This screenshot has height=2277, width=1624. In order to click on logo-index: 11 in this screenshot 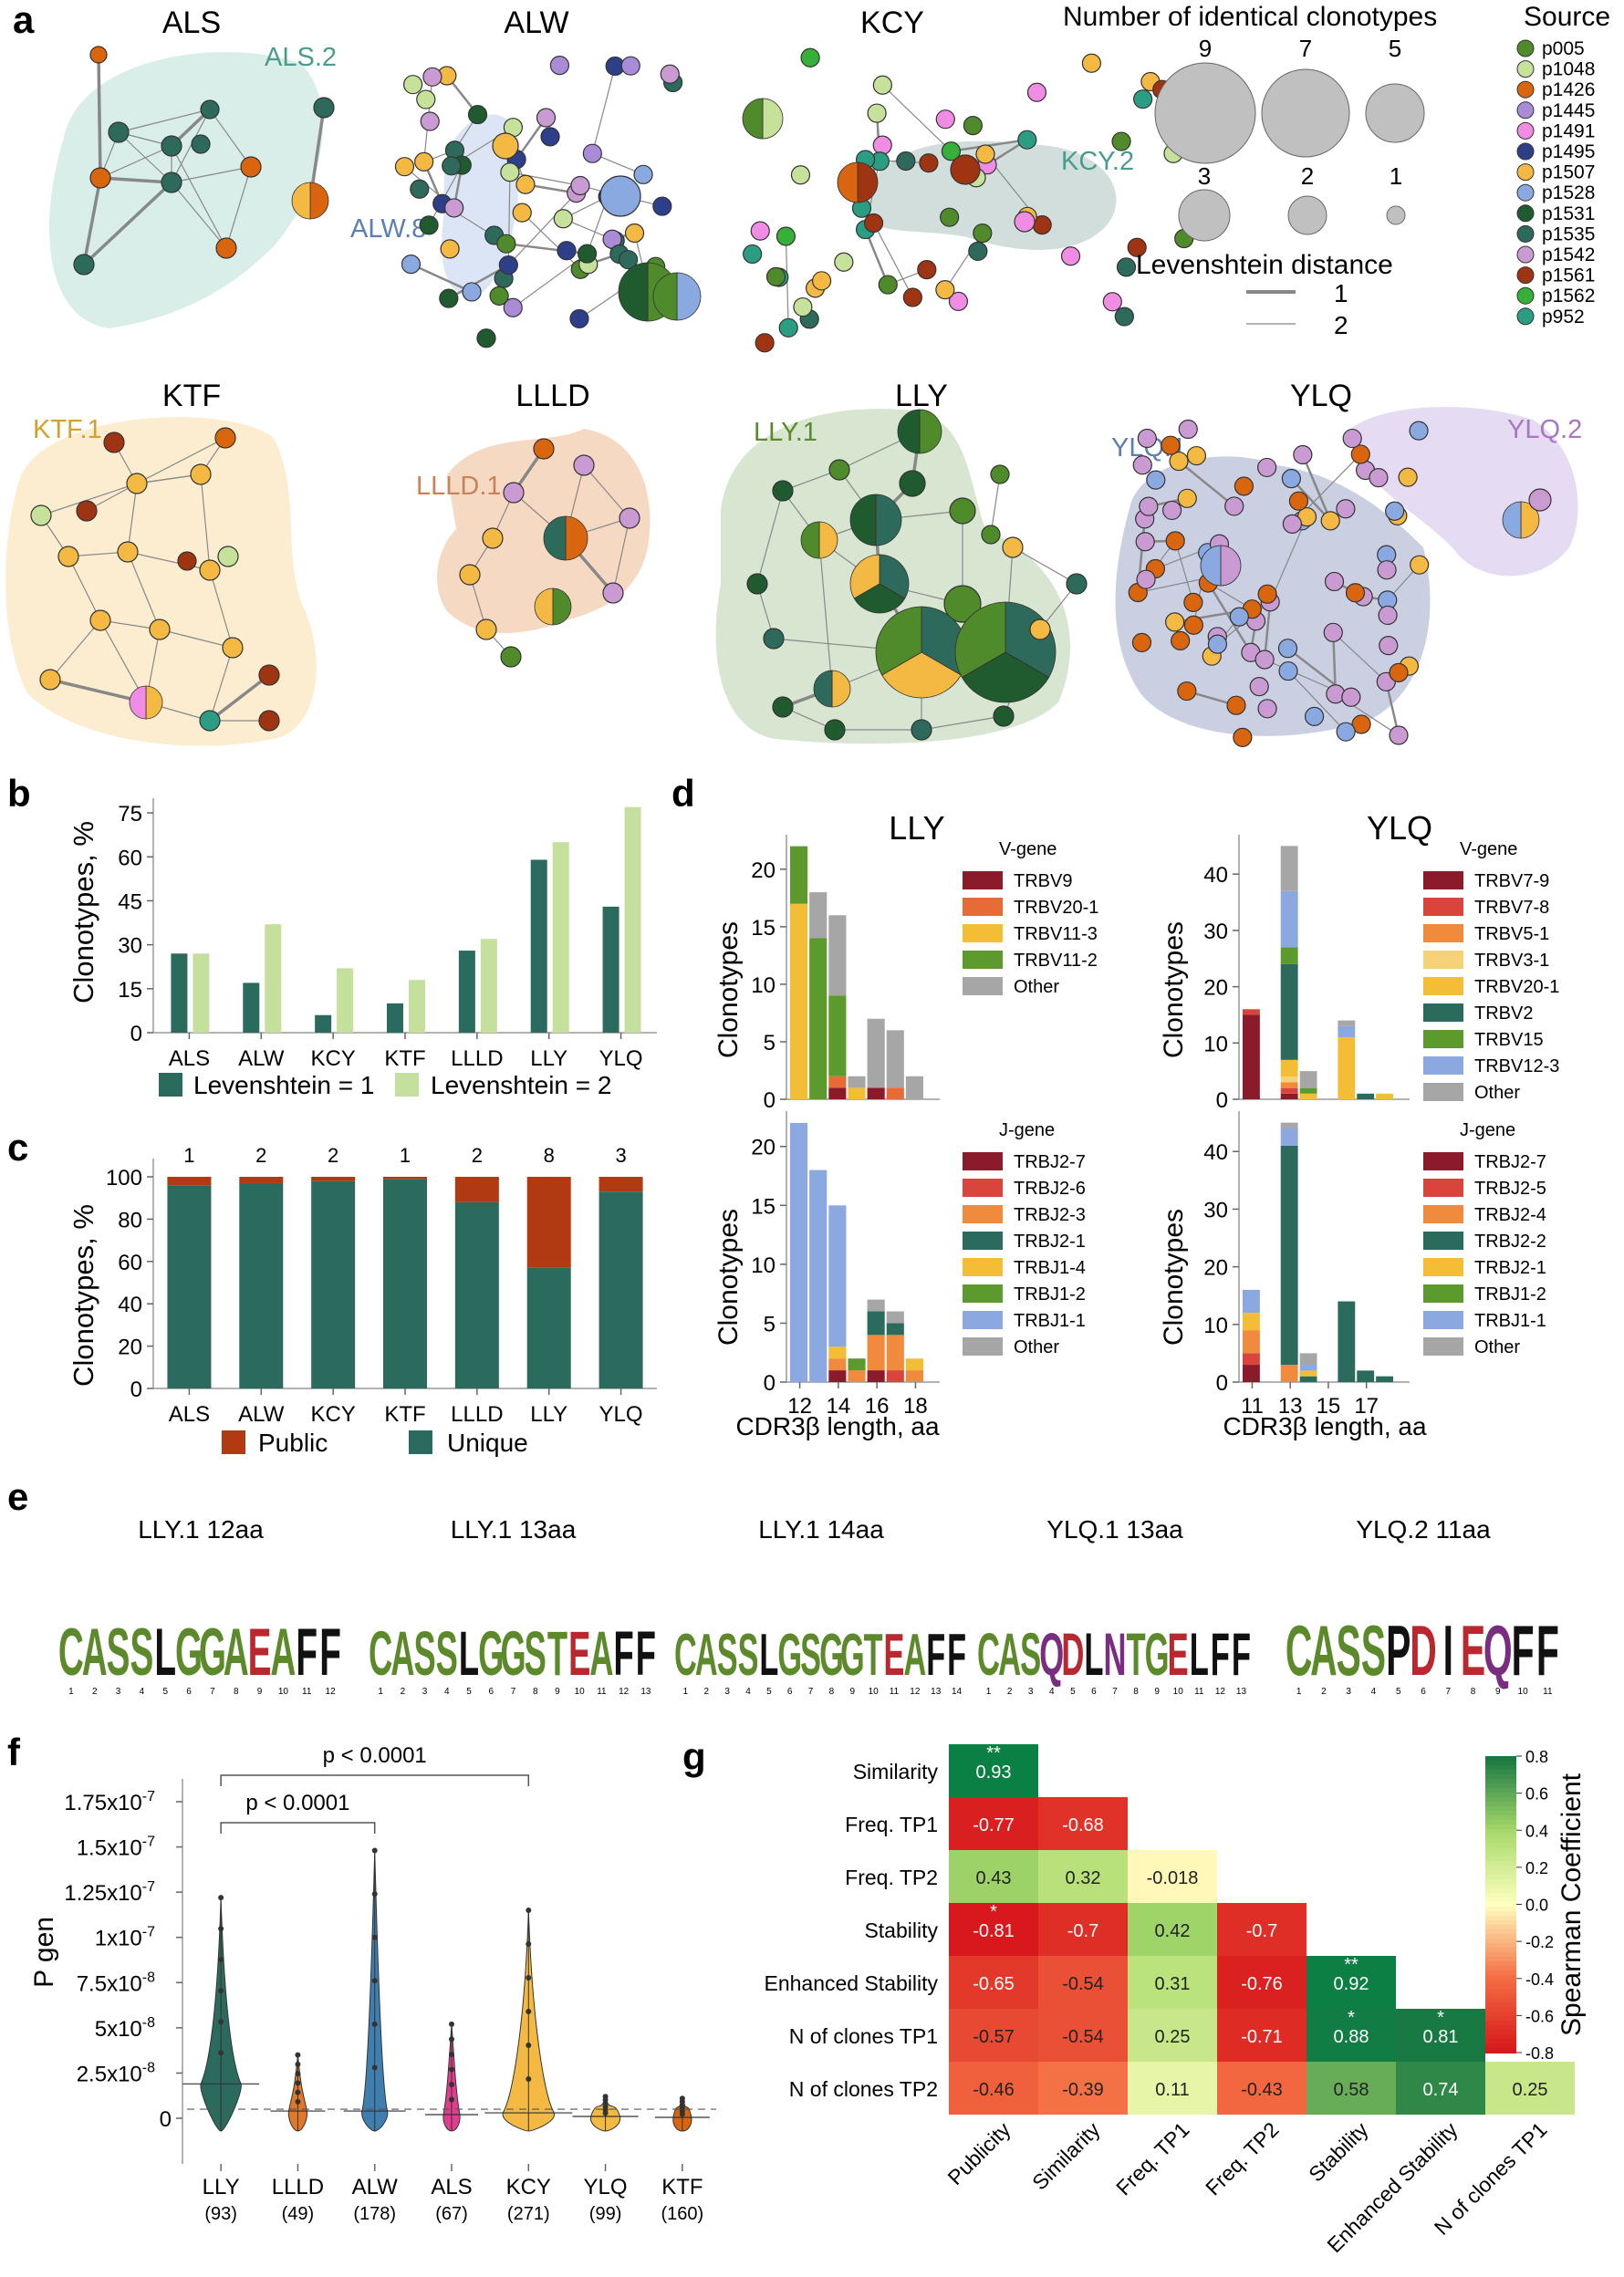, I will do `click(307, 1692)`.